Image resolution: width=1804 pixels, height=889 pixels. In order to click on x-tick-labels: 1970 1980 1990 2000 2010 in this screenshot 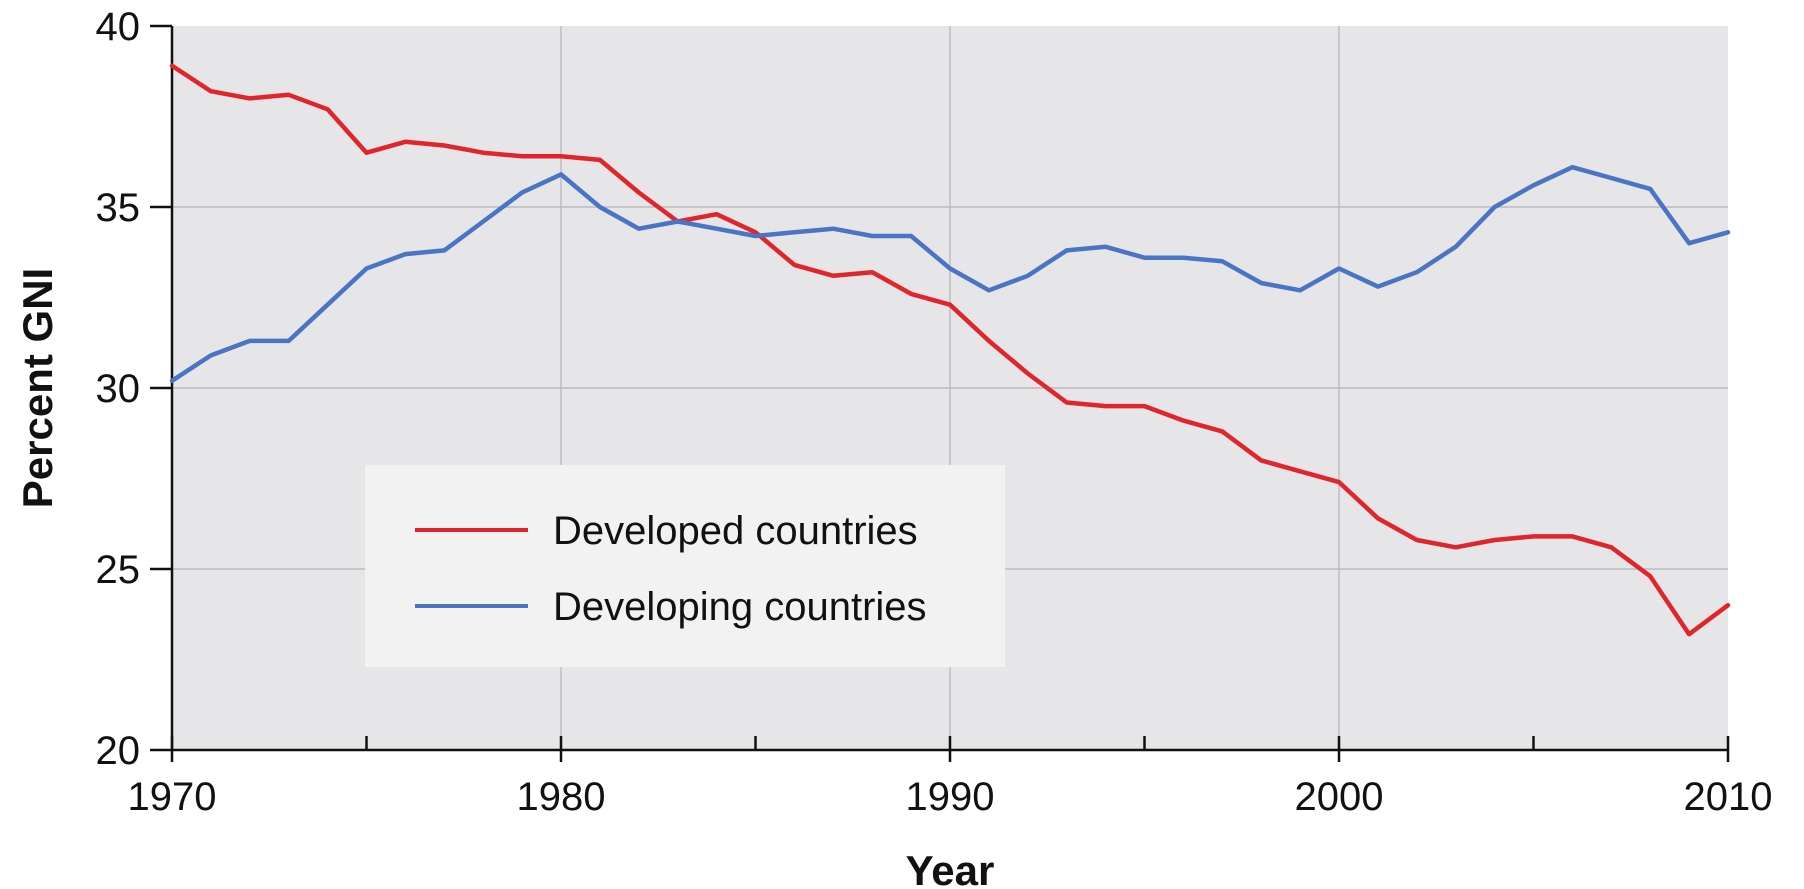, I will do `click(950, 797)`.